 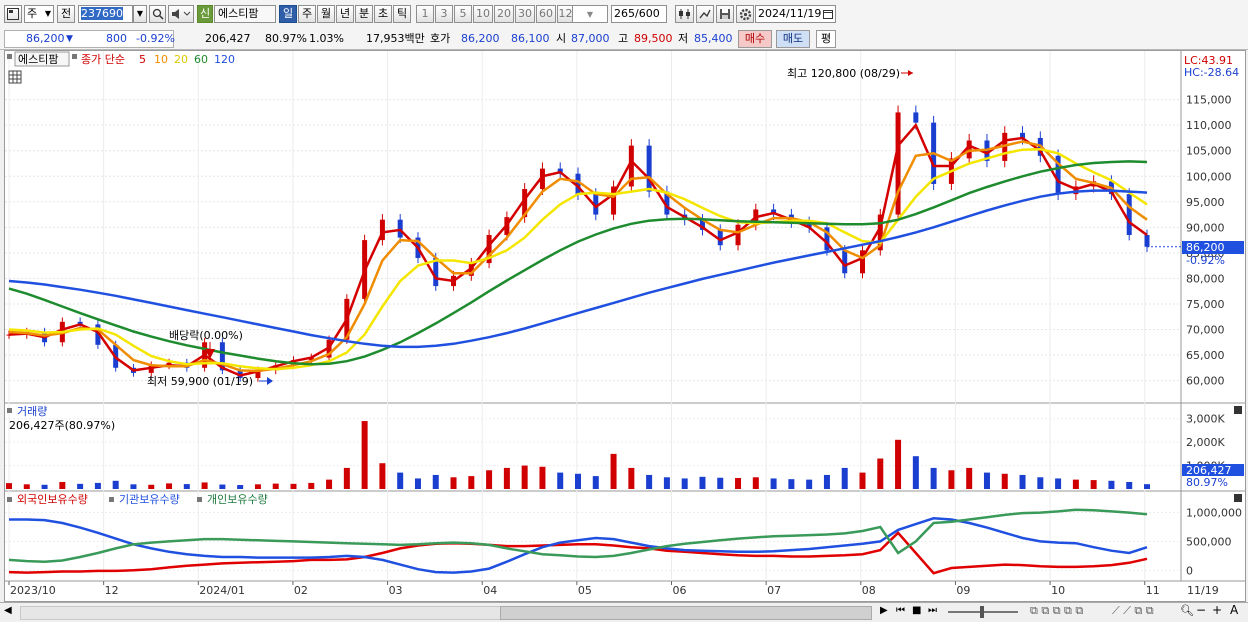 What do you see at coordinates (932, 610) in the screenshot?
I see `fast-forward-icon: ⏭` at bounding box center [932, 610].